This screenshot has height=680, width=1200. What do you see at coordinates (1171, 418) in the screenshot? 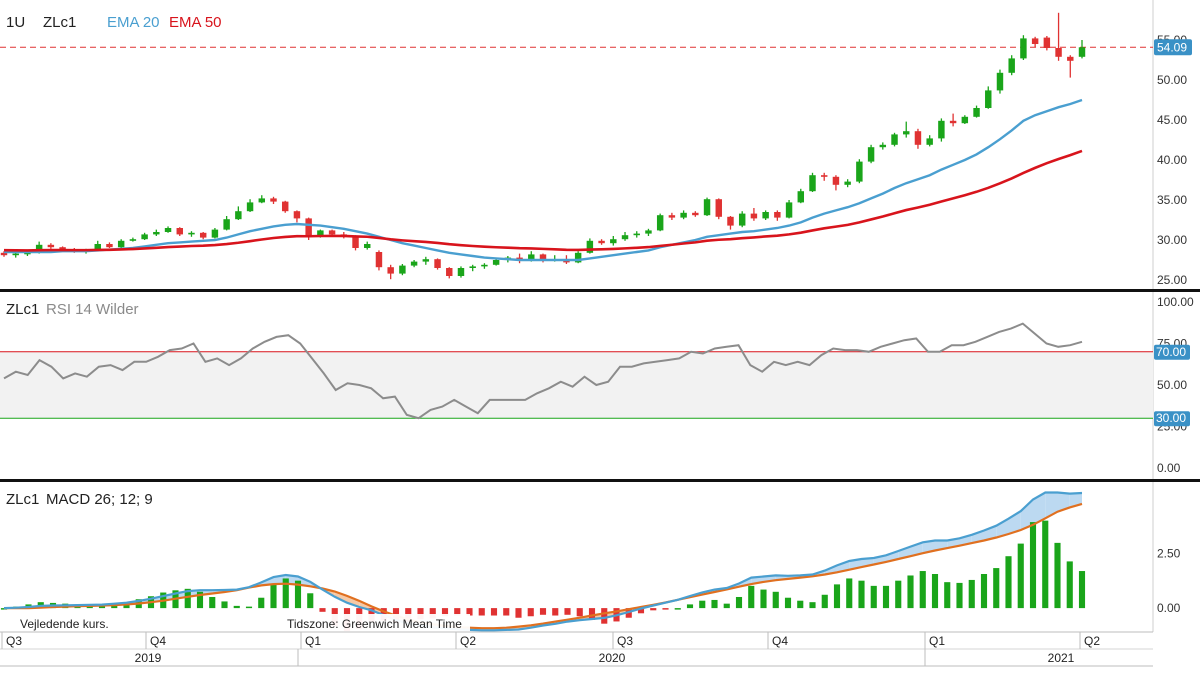
I see `rsi-lower-label: 30.00` at bounding box center [1171, 418].